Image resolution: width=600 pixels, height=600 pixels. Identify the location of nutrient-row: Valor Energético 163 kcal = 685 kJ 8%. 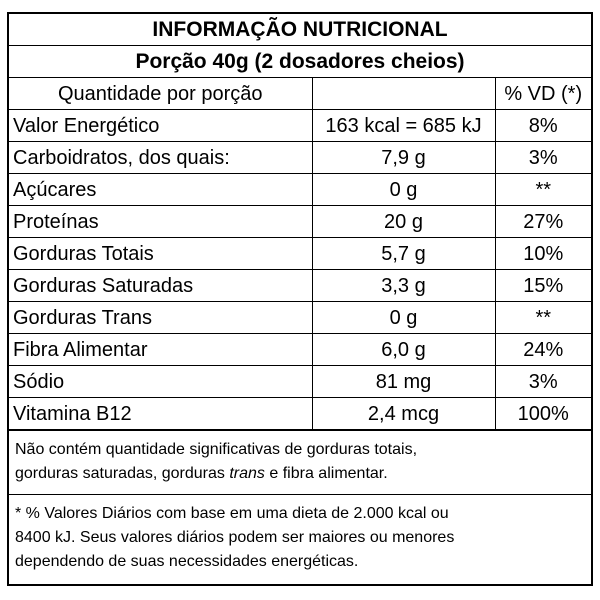
(300, 125).